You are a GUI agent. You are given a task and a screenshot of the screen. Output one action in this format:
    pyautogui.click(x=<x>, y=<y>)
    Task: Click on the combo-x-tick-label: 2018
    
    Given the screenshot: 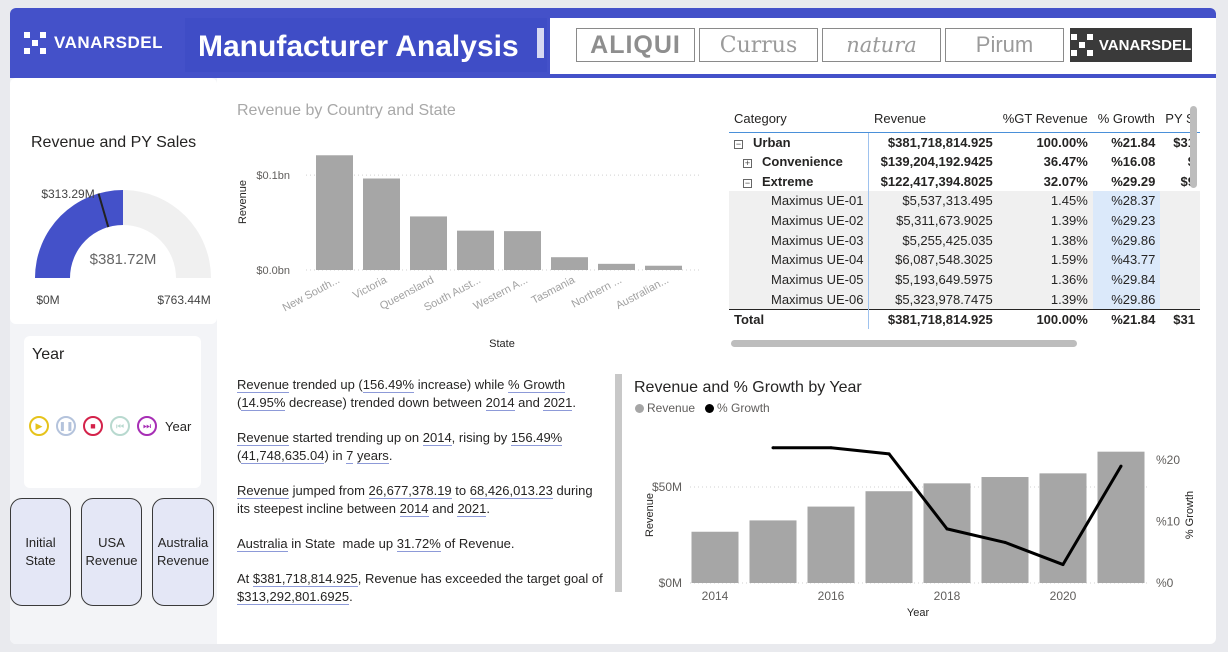 What is the action you would take?
    pyautogui.click(x=947, y=596)
    